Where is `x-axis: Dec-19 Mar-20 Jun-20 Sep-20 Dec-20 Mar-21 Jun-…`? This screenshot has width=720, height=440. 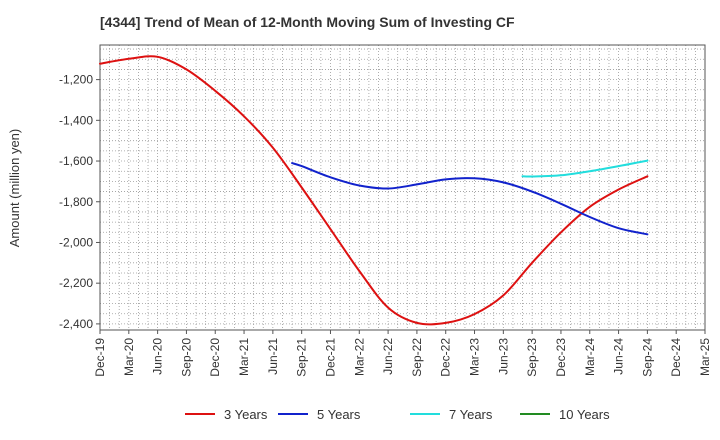
x-axis: Dec-19 Mar-20 Jun-20 Sep-20 Dec-20 Mar-21 Jun-… is located at coordinates (402, 353).